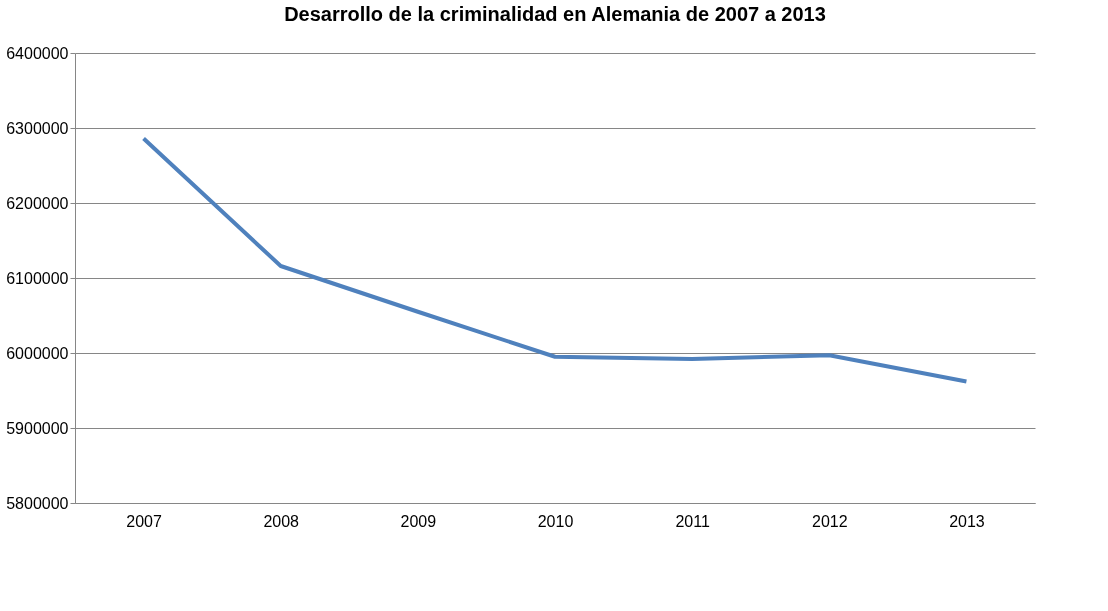 This screenshot has height=611, width=1108. What do you see at coordinates (37, 503) in the screenshot?
I see `y-tick-label: 5800000` at bounding box center [37, 503].